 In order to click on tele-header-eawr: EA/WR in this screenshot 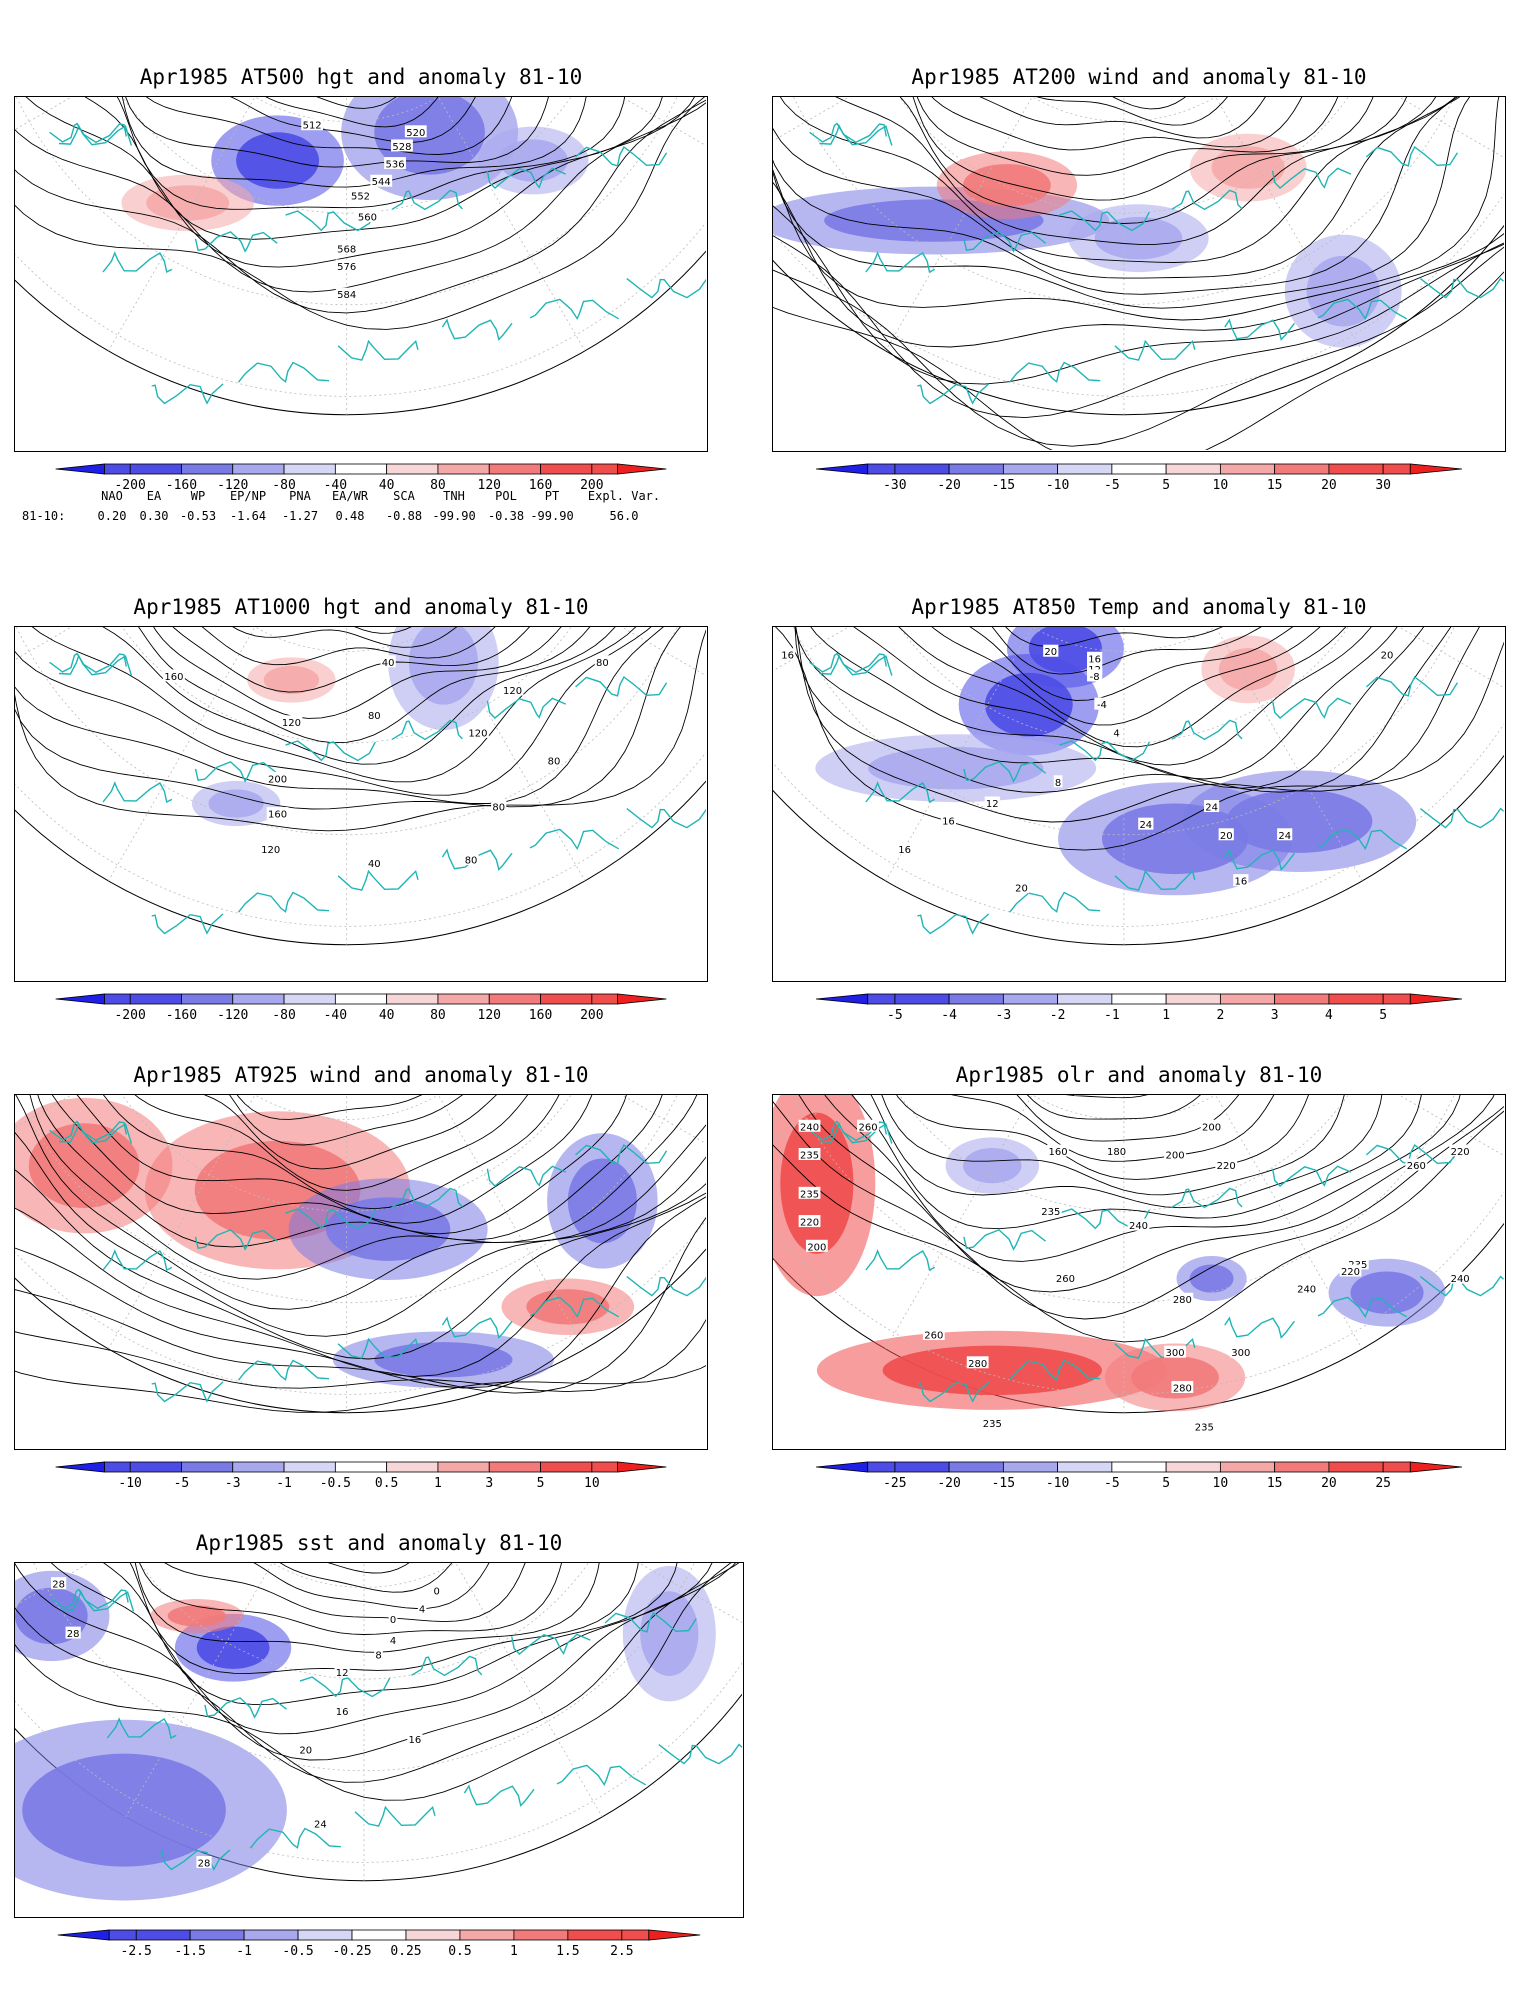, I will do `click(350, 496)`.